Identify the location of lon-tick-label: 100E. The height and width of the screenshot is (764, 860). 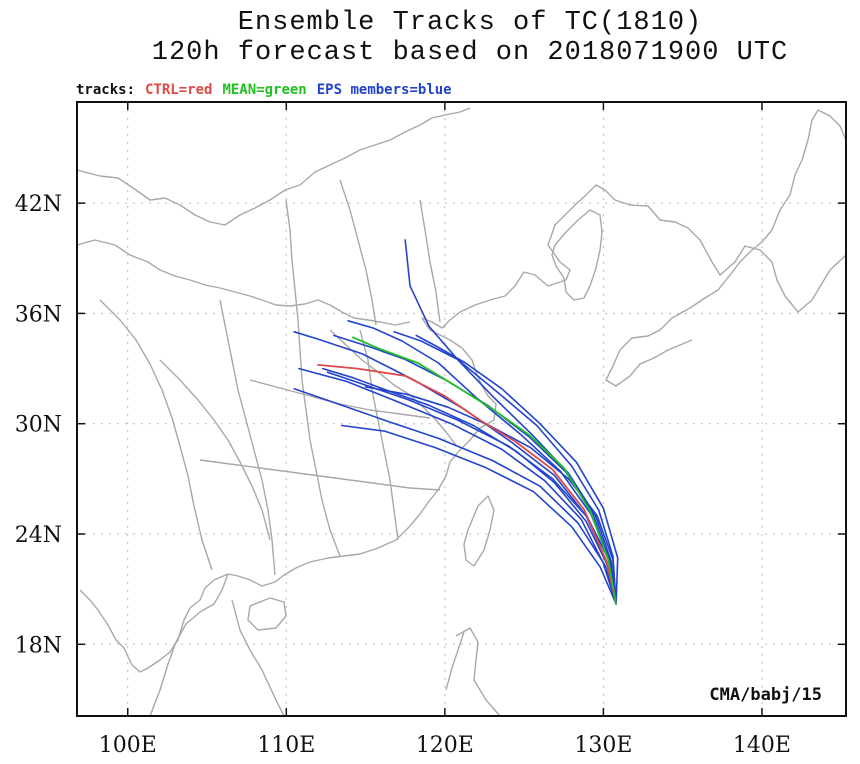
(128, 745).